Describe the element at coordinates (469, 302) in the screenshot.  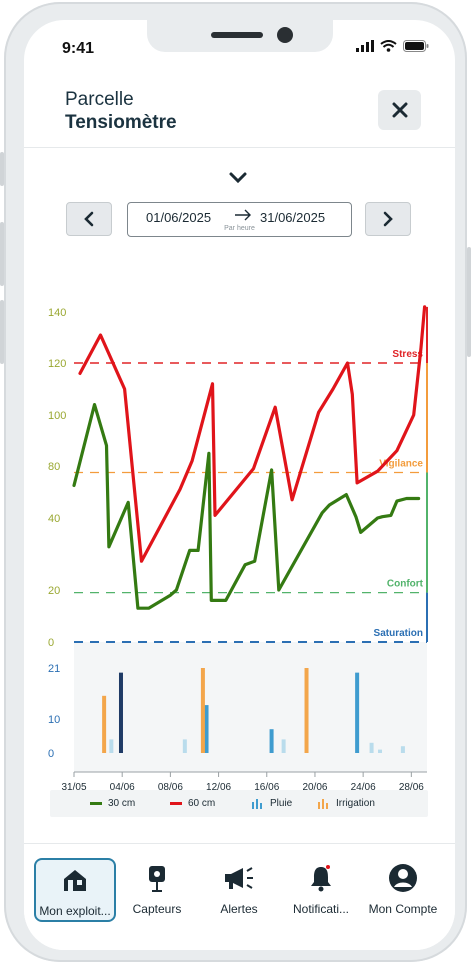
I see `power-button` at that location.